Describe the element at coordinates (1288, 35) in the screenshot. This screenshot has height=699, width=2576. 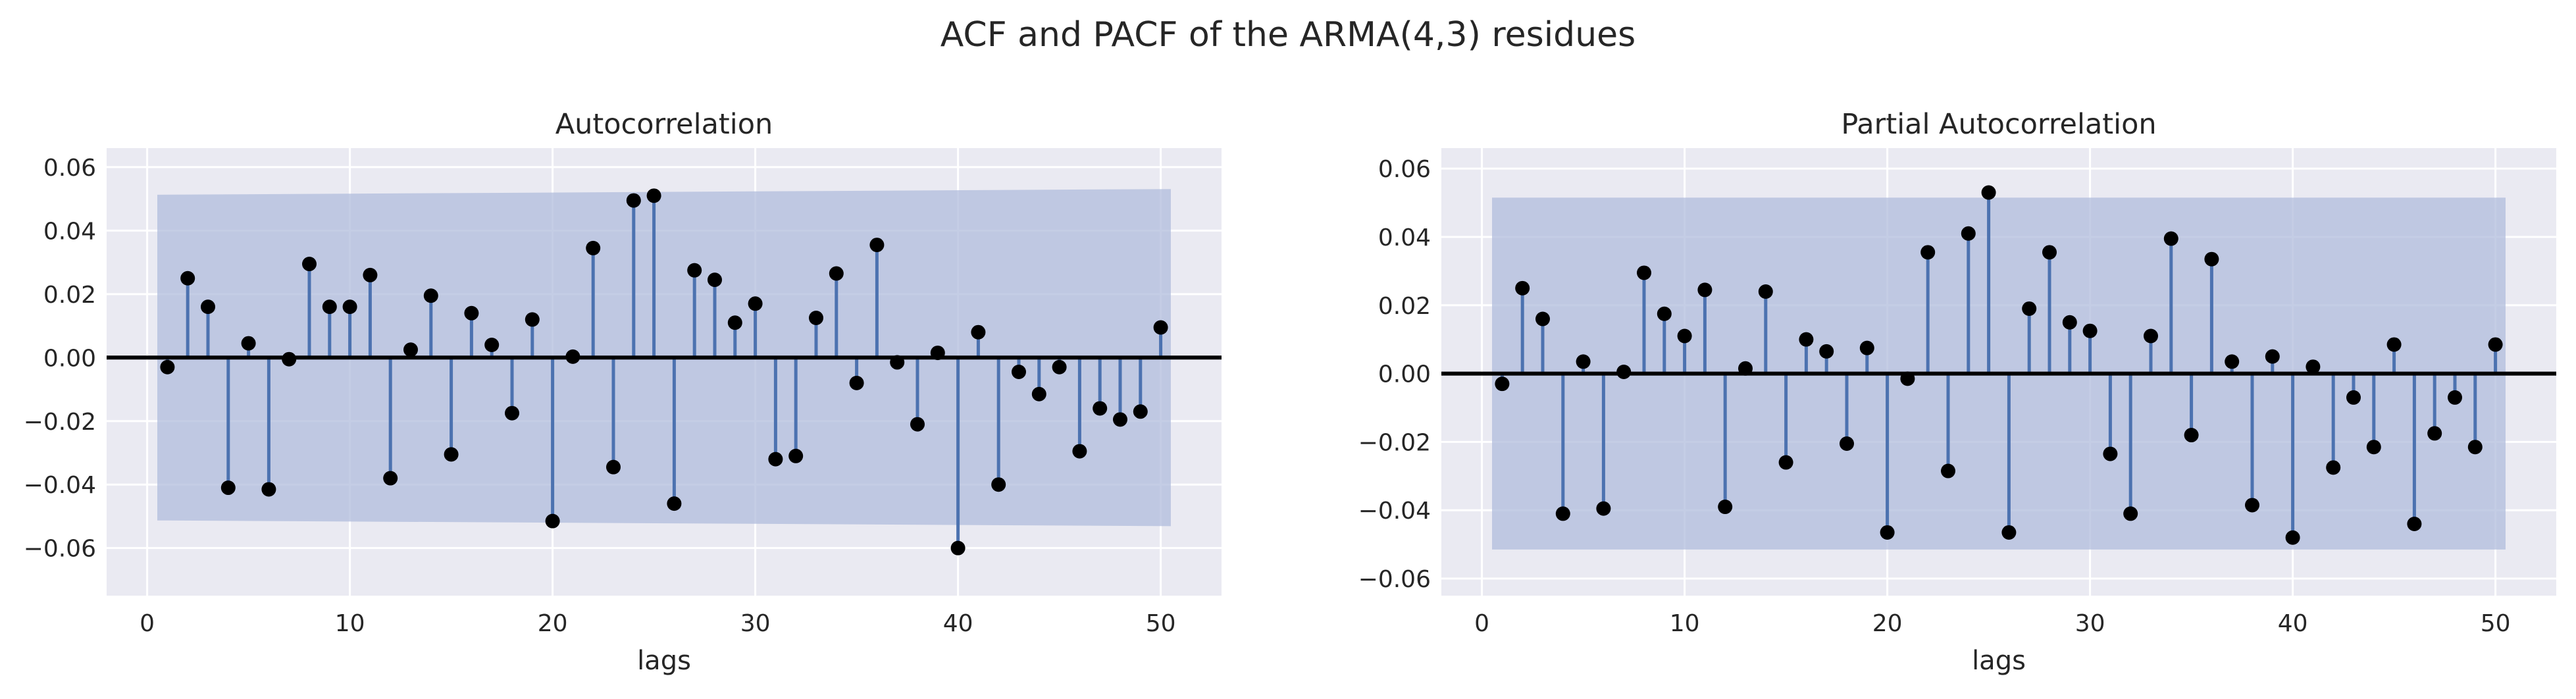
I see `figure-title: ACF and PACF of the ARMA(4,3) residues` at that location.